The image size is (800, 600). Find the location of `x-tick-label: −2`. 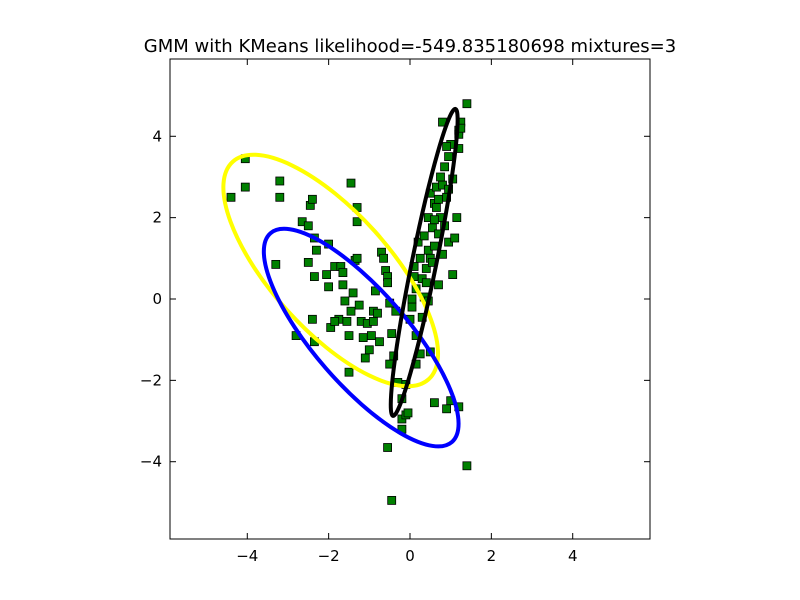

x-tick-label: −2 is located at coordinates (329, 556).